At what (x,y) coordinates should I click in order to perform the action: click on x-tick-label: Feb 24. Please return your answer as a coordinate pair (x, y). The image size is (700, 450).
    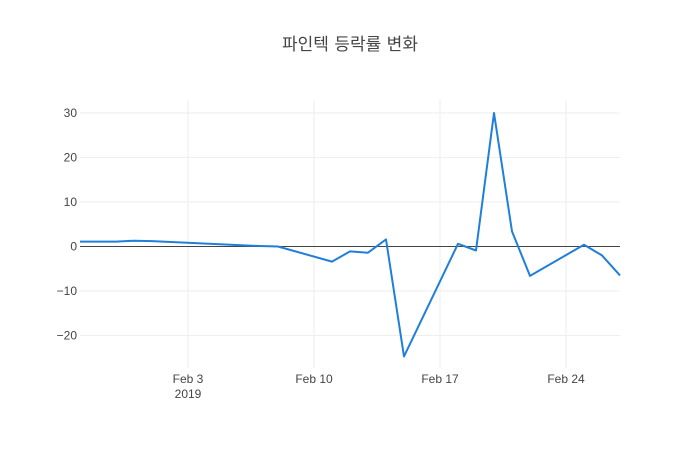
    Looking at the image, I should click on (566, 379).